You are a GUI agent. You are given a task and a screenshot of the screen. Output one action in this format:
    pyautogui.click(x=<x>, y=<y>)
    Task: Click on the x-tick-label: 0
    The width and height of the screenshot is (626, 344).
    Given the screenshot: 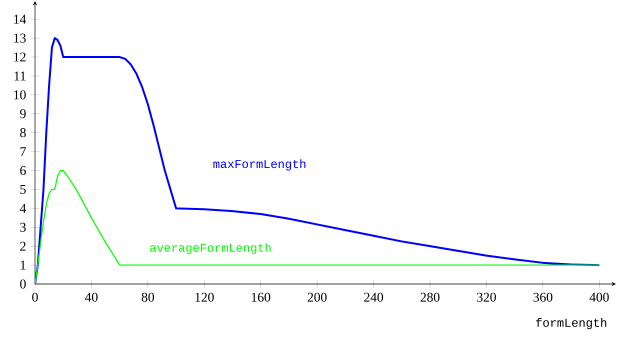 What is the action you would take?
    pyautogui.click(x=35, y=297)
    